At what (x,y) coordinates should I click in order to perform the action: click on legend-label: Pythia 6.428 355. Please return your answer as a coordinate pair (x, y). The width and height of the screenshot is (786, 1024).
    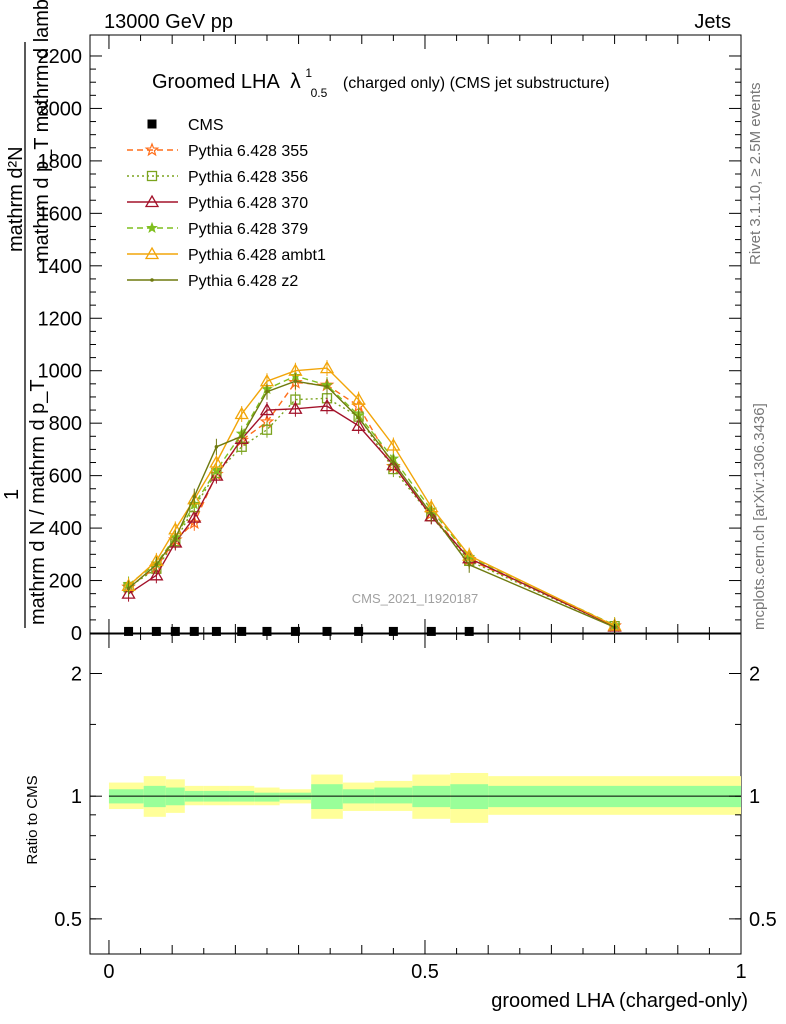
    Looking at the image, I should click on (248, 151).